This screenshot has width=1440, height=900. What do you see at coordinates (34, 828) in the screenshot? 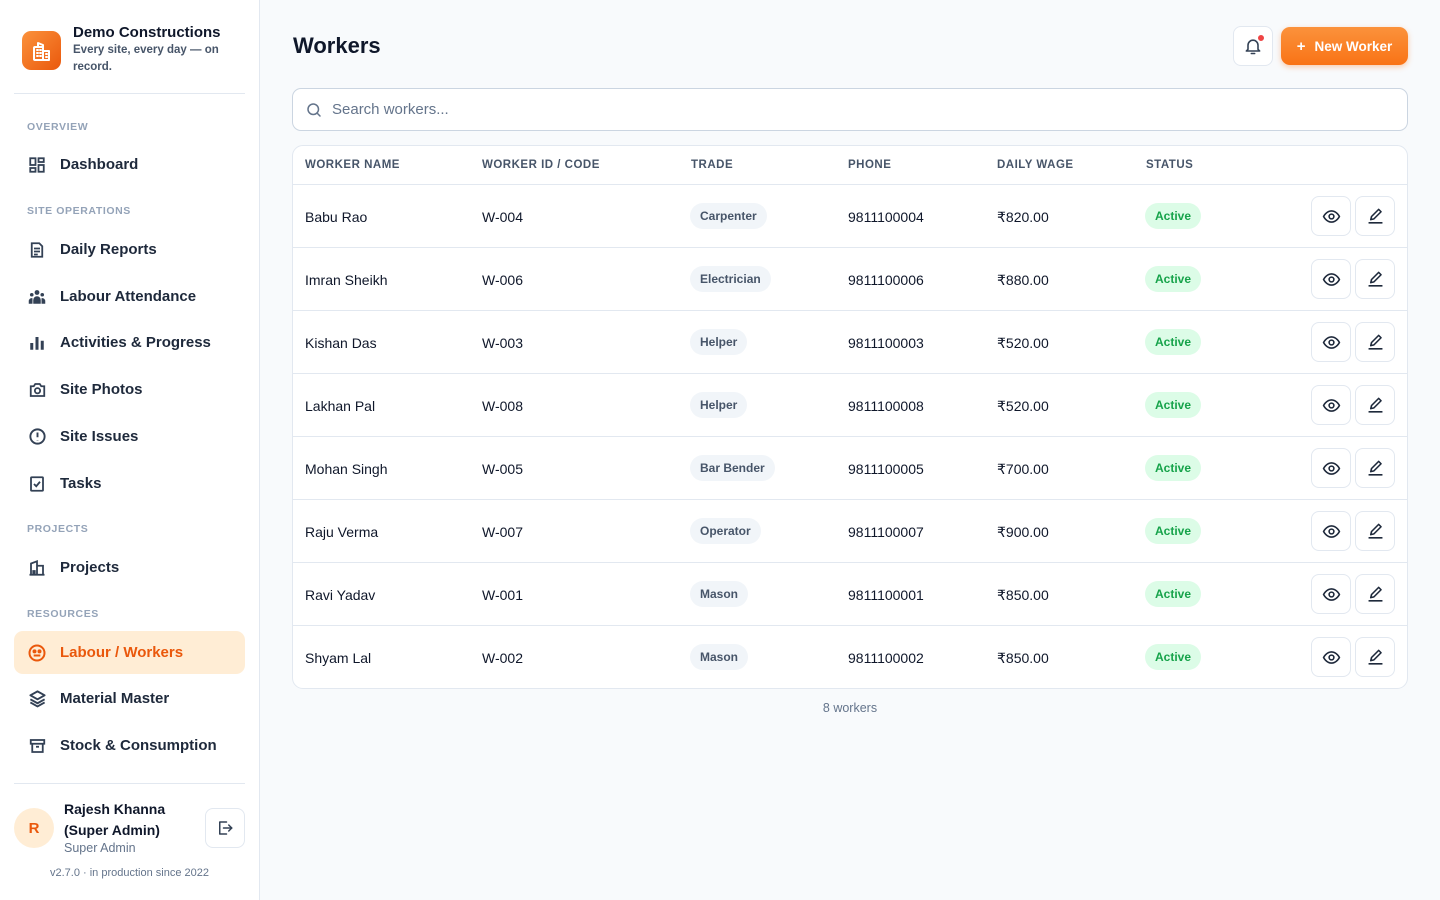
I see `avatar: R` at bounding box center [34, 828].